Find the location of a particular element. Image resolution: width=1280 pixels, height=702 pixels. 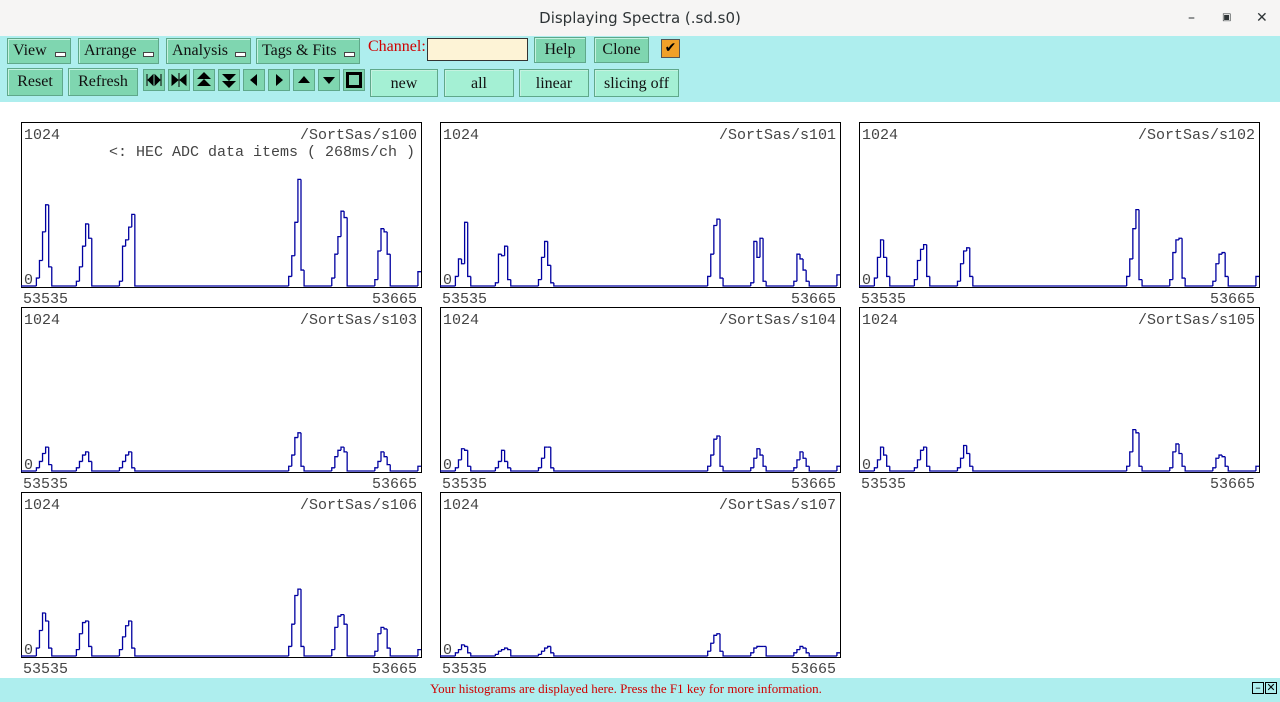

spectrum-title: /SortSas/s101 is located at coordinates (777, 135).